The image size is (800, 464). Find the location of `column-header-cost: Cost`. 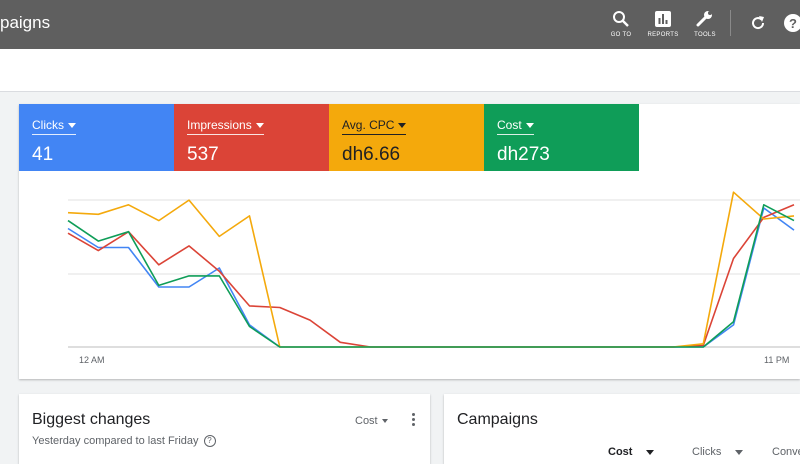

column-header-cost: Cost is located at coordinates (631, 452).